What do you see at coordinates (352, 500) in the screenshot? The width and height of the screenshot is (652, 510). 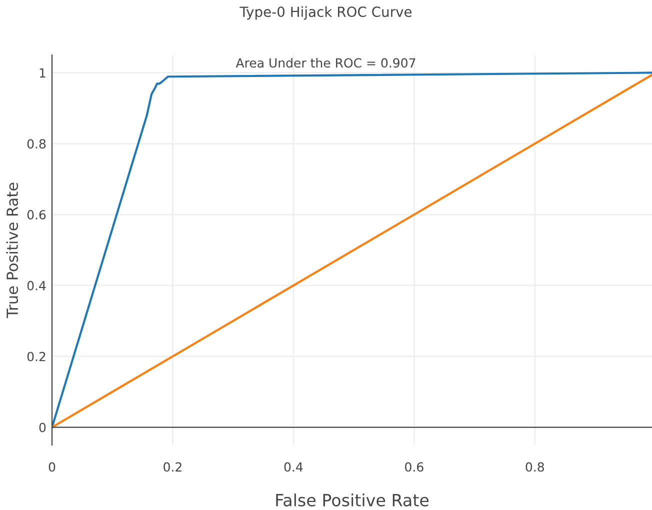 I see `x-axis-title: False Positive Rate` at bounding box center [352, 500].